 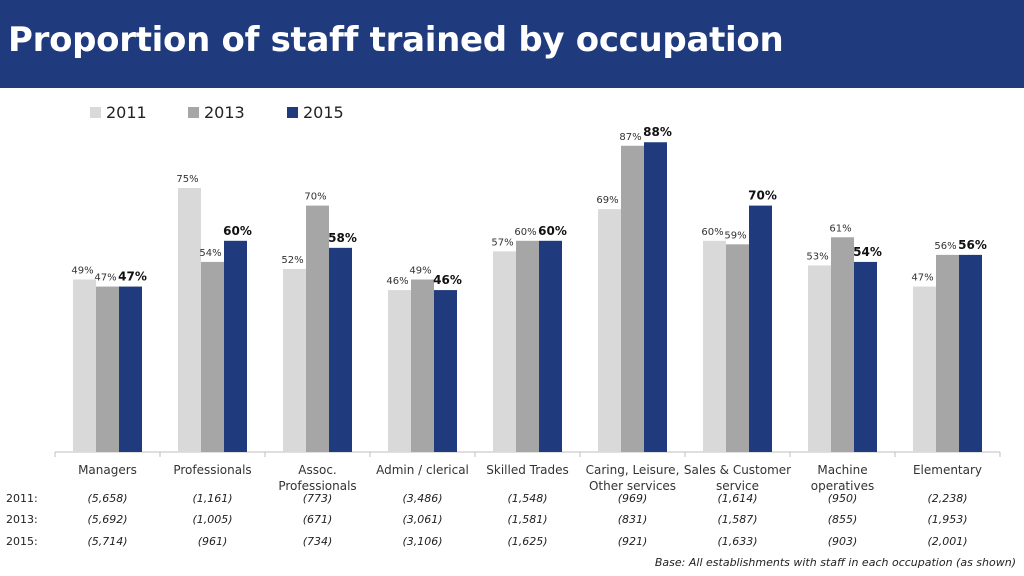 I want to click on base-count-2-2: (734), so click(x=318, y=541).